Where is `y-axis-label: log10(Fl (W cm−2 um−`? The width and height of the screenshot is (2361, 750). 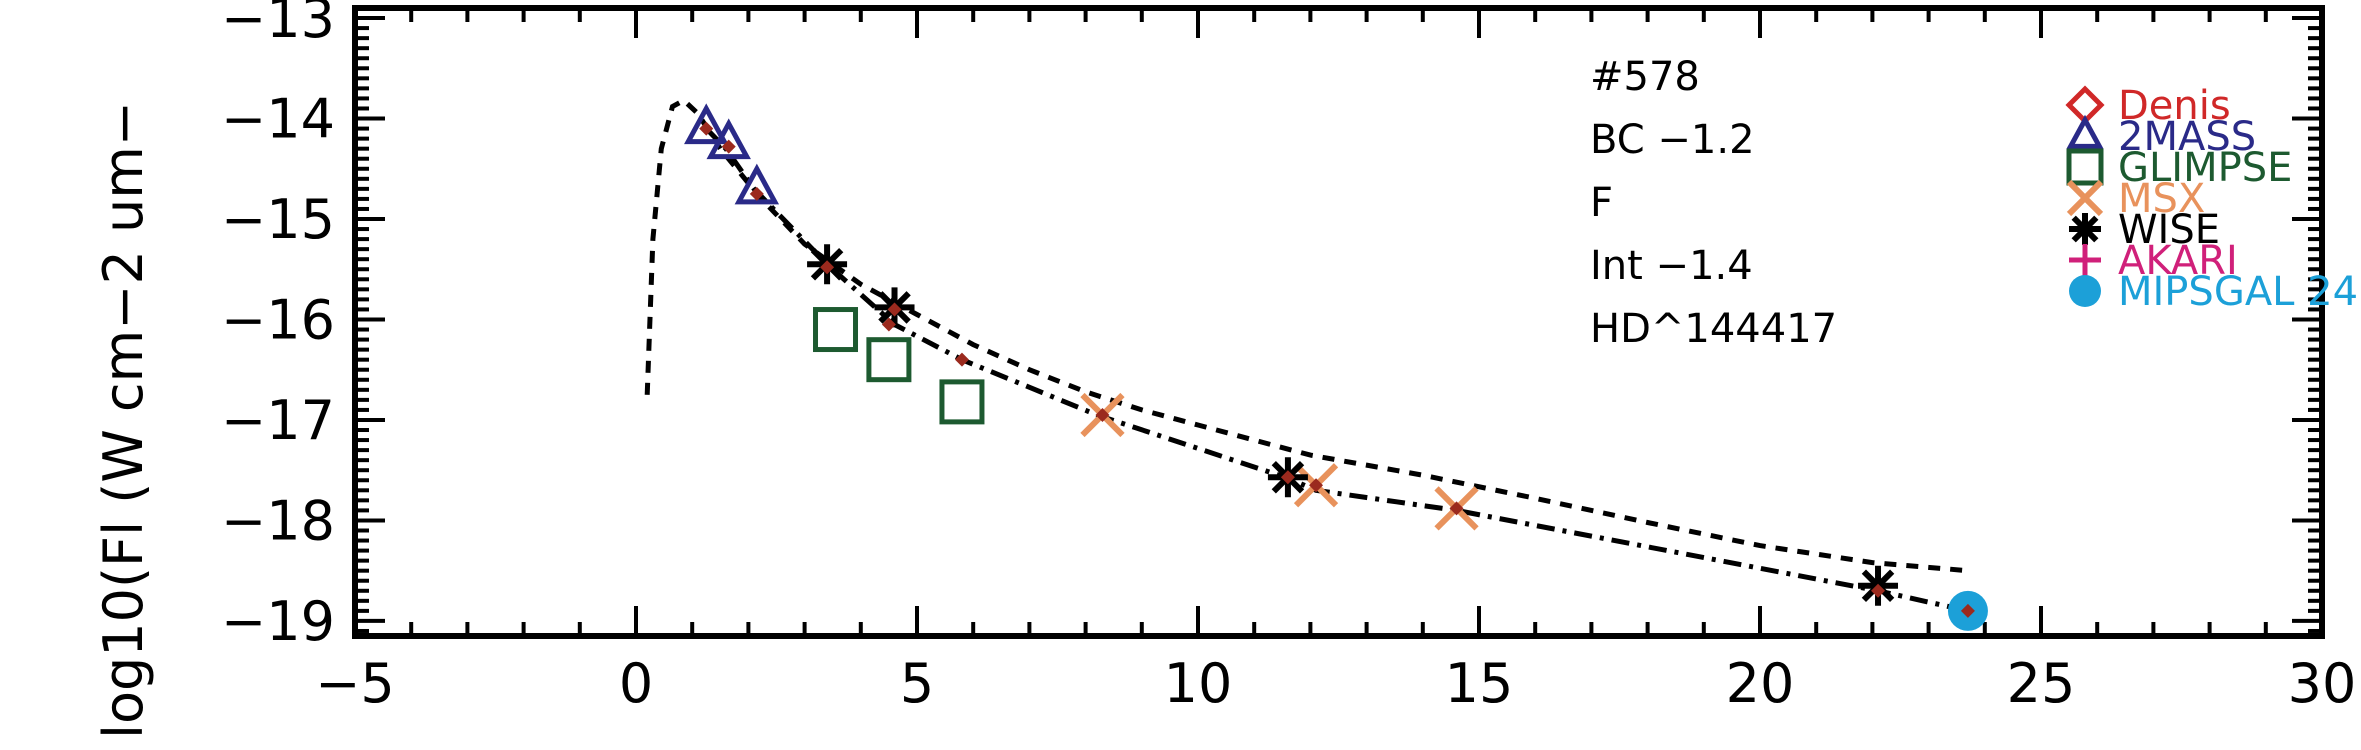 y-axis-label: log10(Fl (W cm−2 um− is located at coordinates (123, 420).